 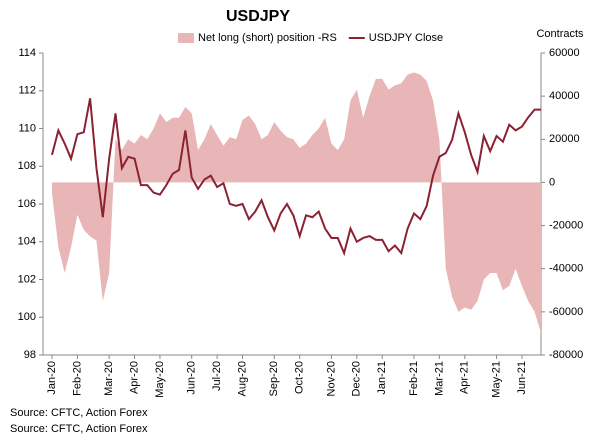 I want to click on x-tick-label: Nov-20, so click(x=331, y=378).